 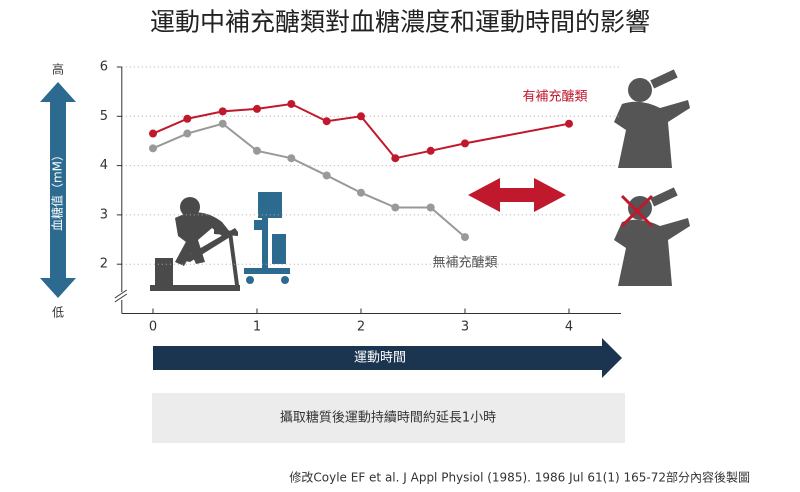 What do you see at coordinates (104, 214) in the screenshot?
I see `y-tick-label: 3` at bounding box center [104, 214].